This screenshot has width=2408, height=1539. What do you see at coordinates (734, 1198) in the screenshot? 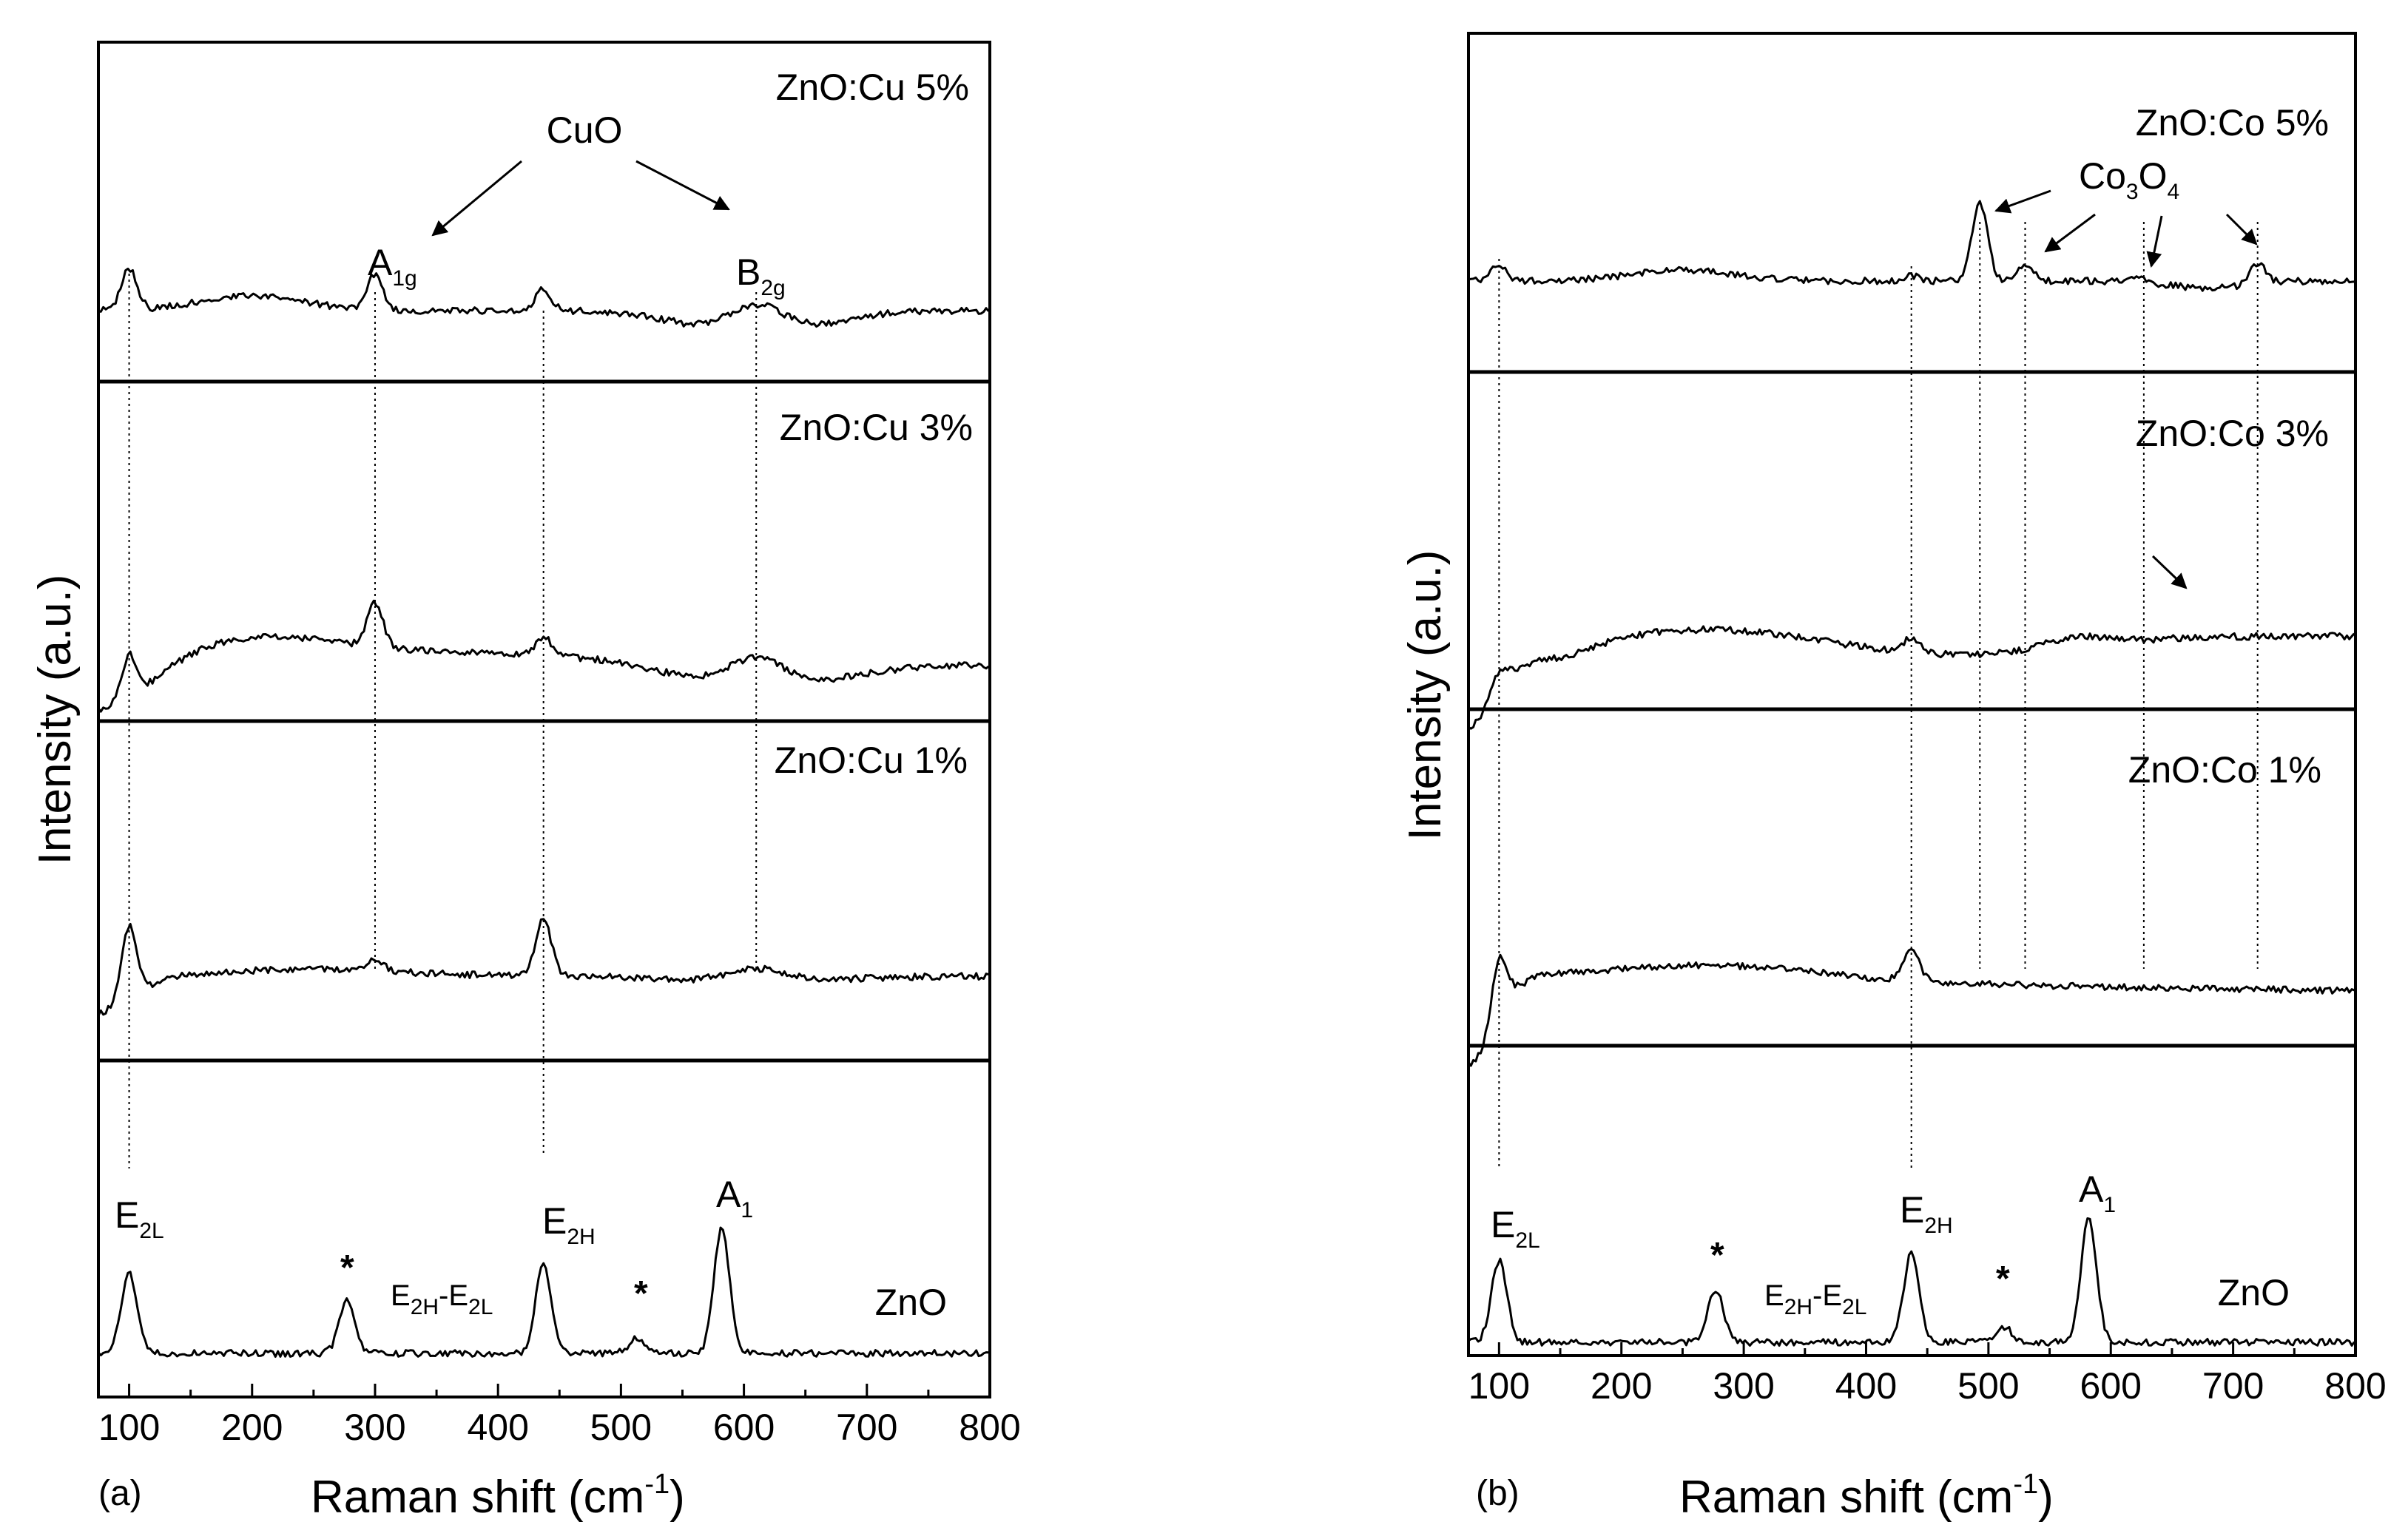
I see `a1-label-a: A1` at bounding box center [734, 1198].